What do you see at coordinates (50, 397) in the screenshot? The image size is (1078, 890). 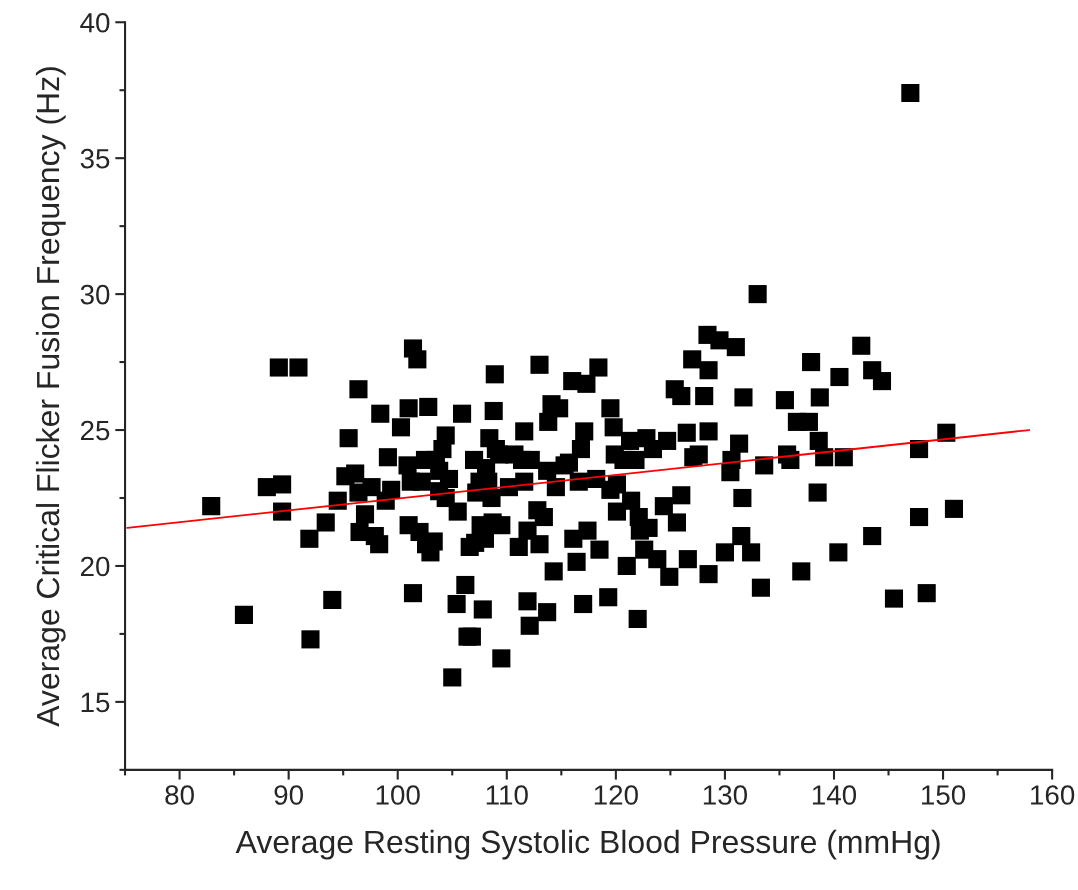 I see `y-axis-title: Average Critical Flicker Fusion Frequency (Hz)` at bounding box center [50, 397].